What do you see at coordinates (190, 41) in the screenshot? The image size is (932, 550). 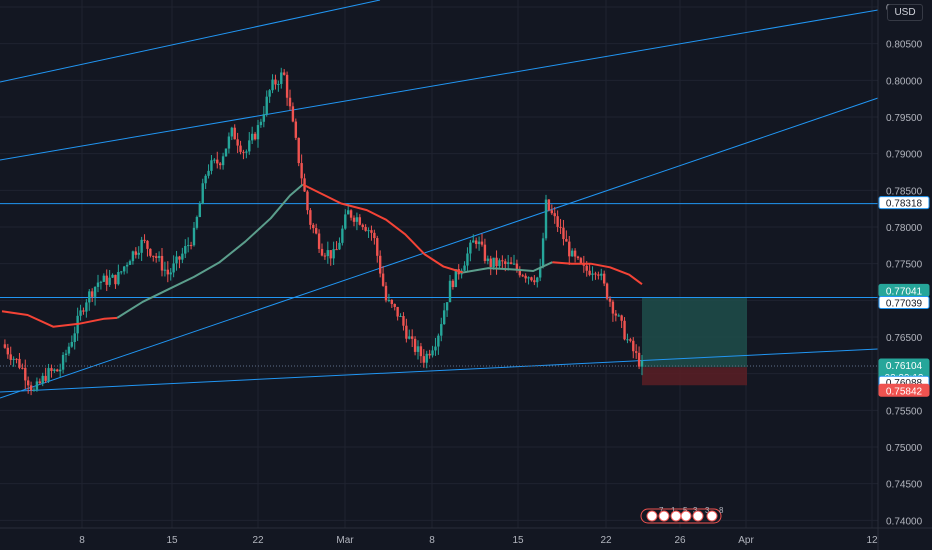 I see `trend-line` at bounding box center [190, 41].